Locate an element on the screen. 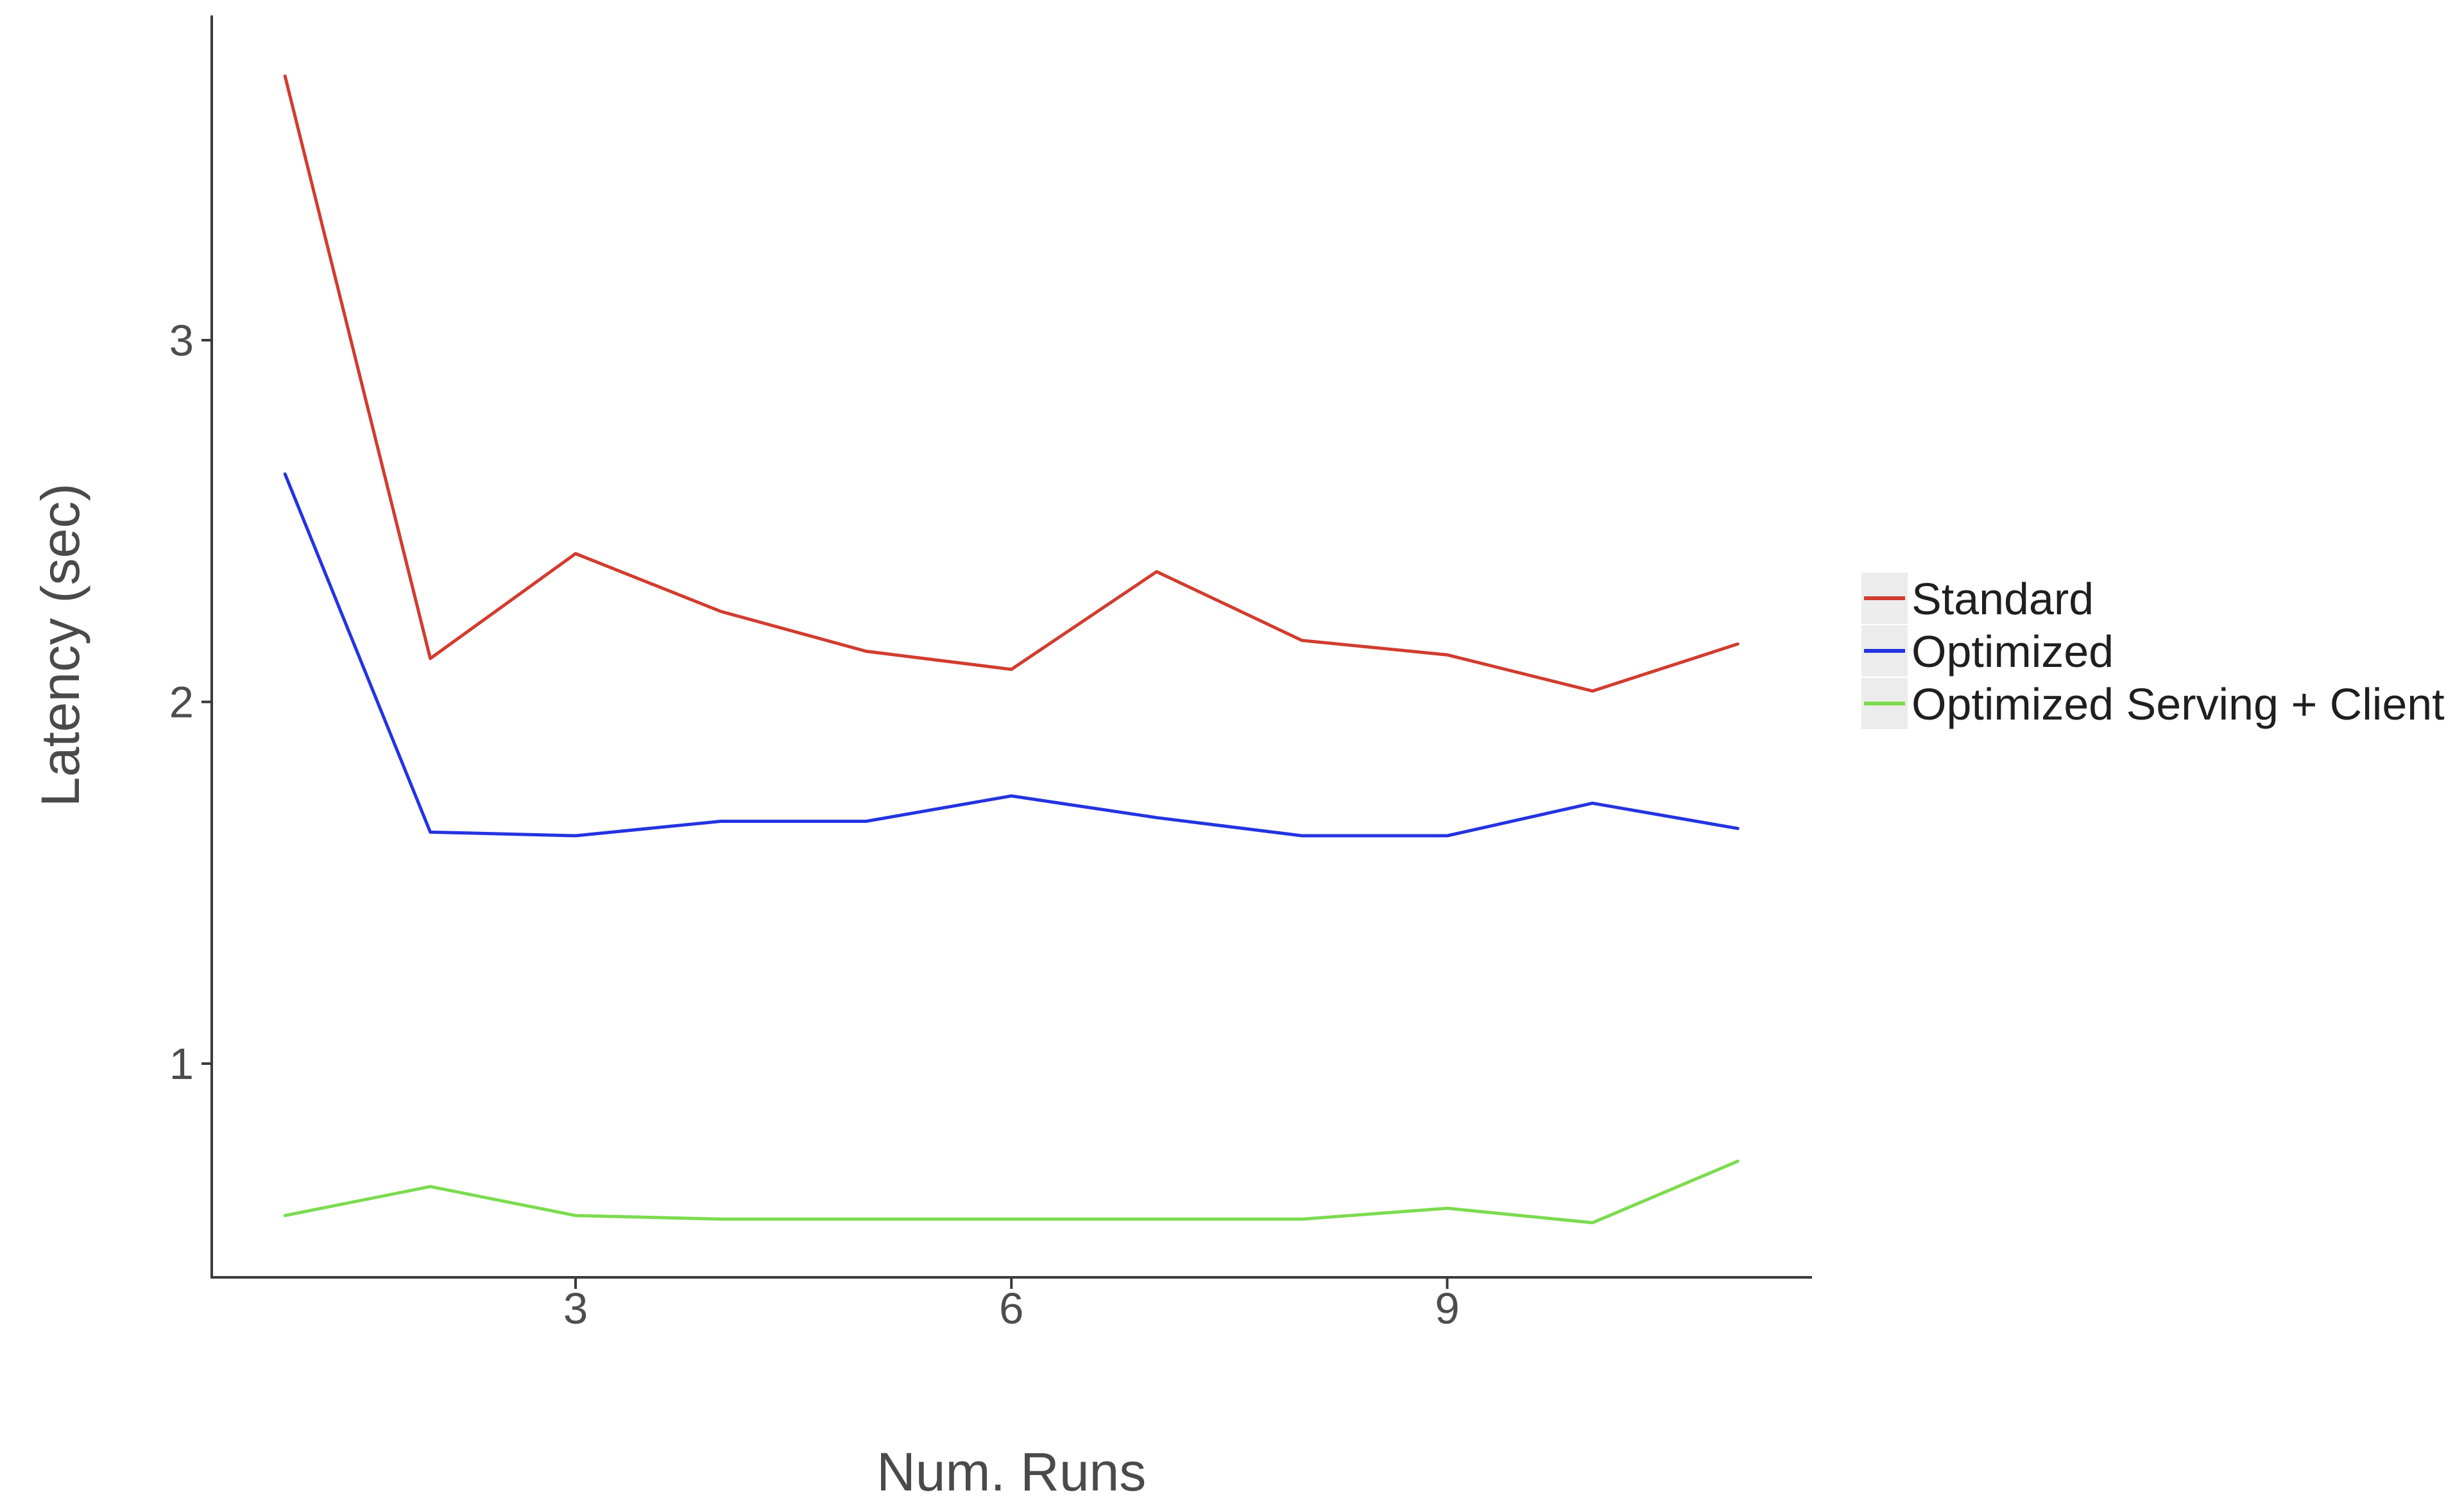  y-tick-label: 3 is located at coordinates (182, 341).